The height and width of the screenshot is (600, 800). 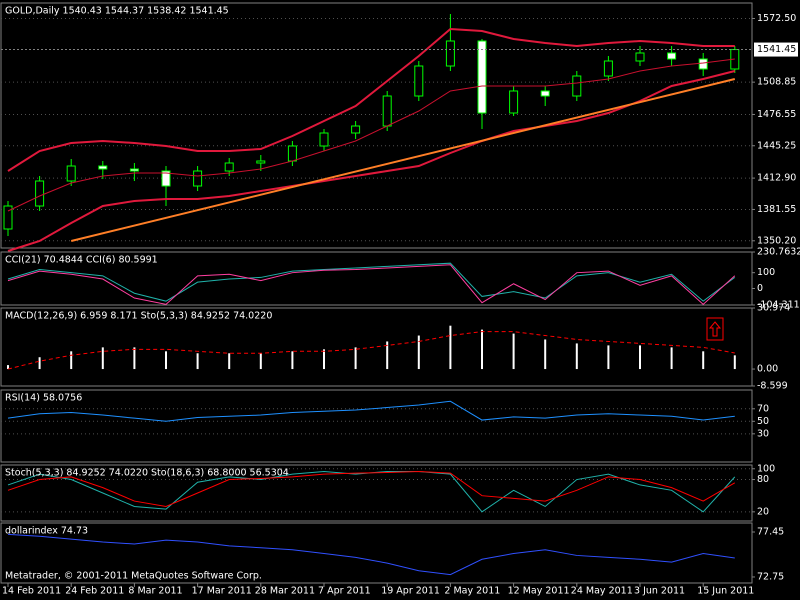 What do you see at coordinates (472, 591) in the screenshot?
I see `x-tick-label: 2 May 2011` at bounding box center [472, 591].